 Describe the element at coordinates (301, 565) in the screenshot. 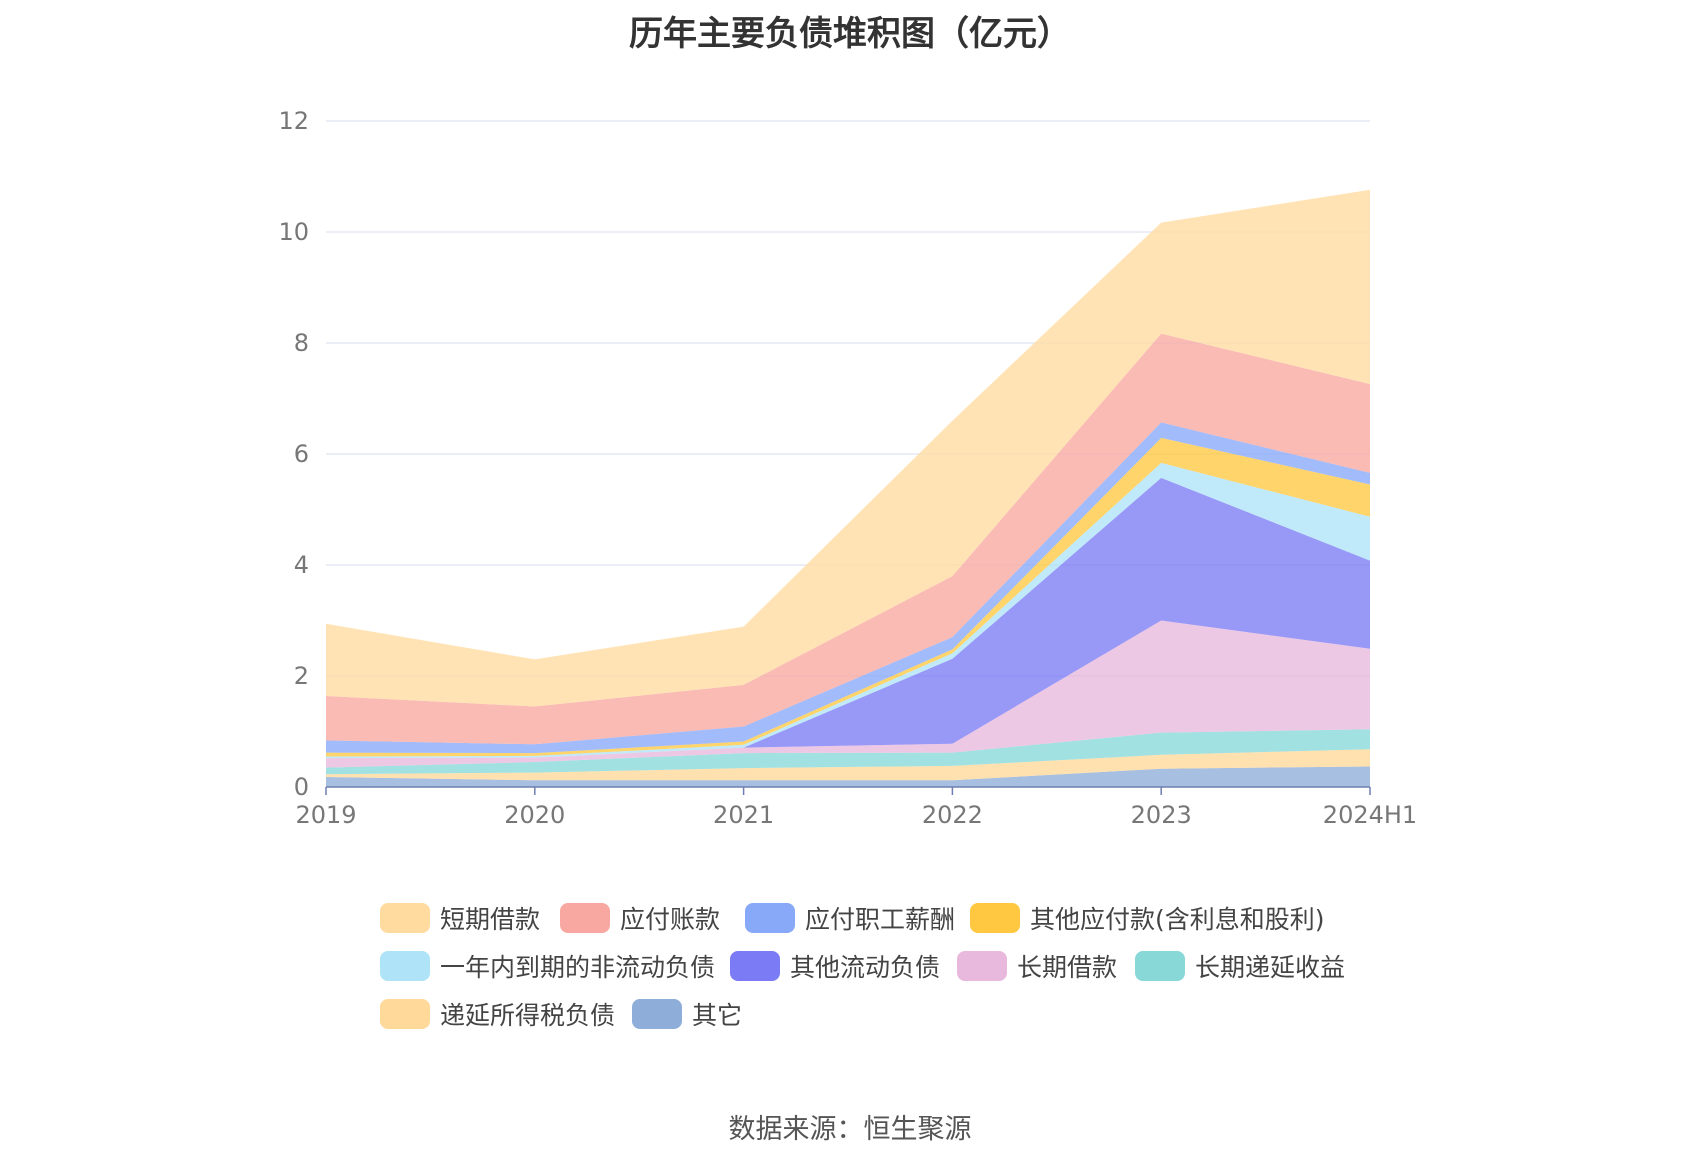

I see `y-tick-label: 4` at that location.